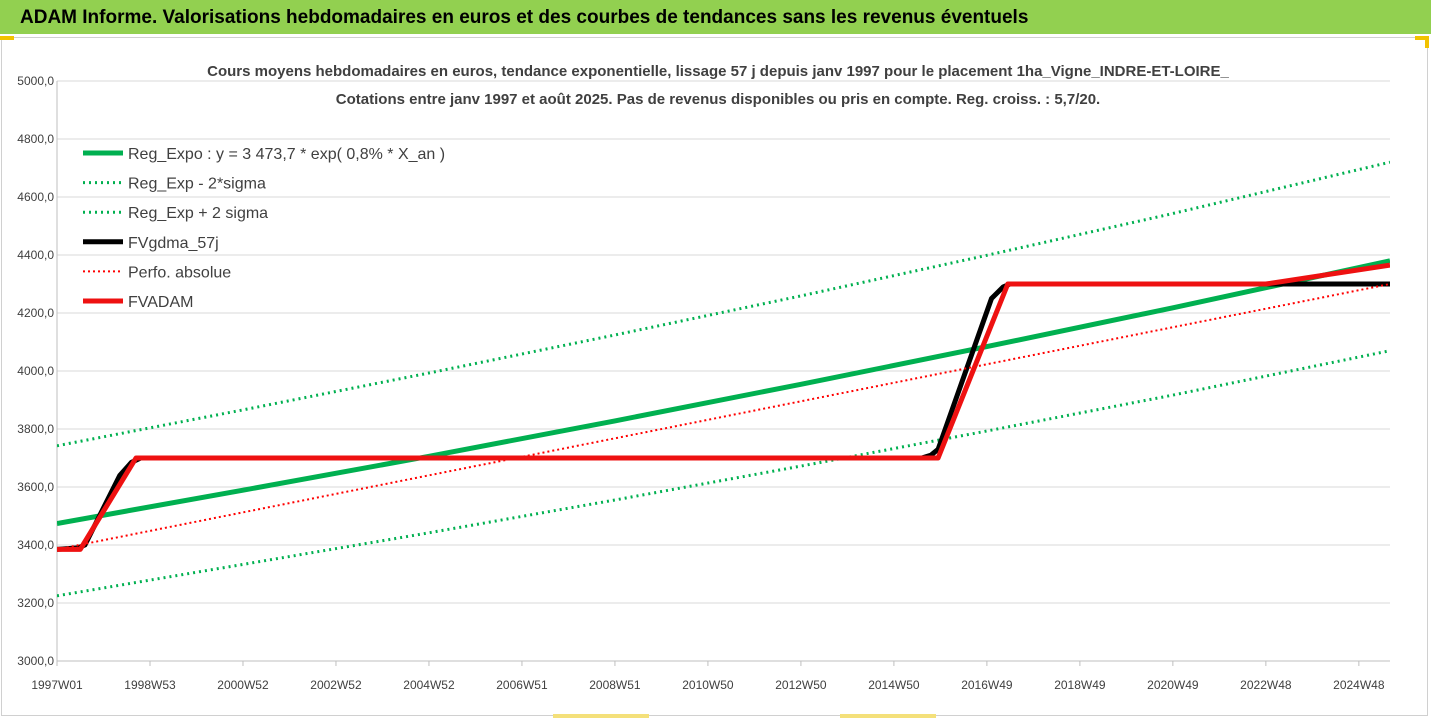  I want to click on x-tick-label: 2004W52, so click(429, 685).